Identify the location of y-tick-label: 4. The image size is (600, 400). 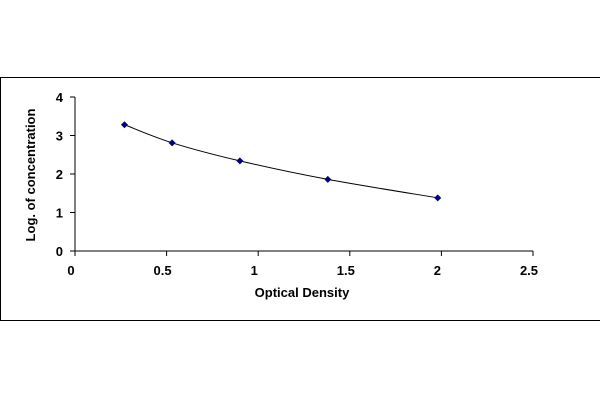
(60, 97).